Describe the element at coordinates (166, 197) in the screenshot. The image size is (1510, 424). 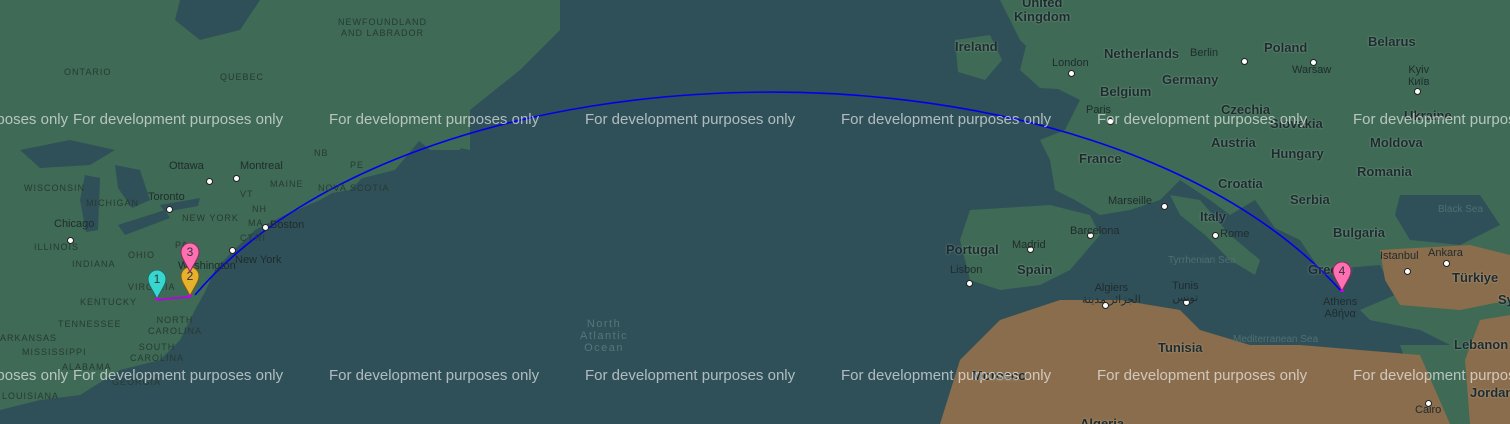
I see `label-toronto: Toronto` at that location.